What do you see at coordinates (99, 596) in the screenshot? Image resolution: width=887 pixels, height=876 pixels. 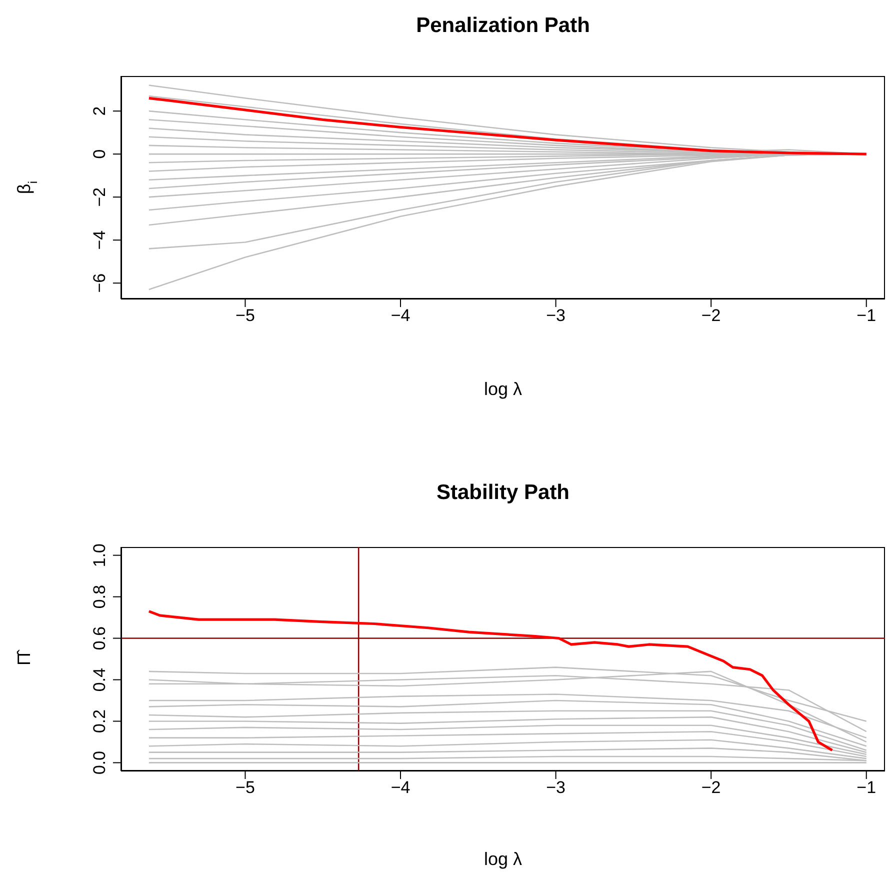 I see `y-tick-label: 0.8` at bounding box center [99, 596].